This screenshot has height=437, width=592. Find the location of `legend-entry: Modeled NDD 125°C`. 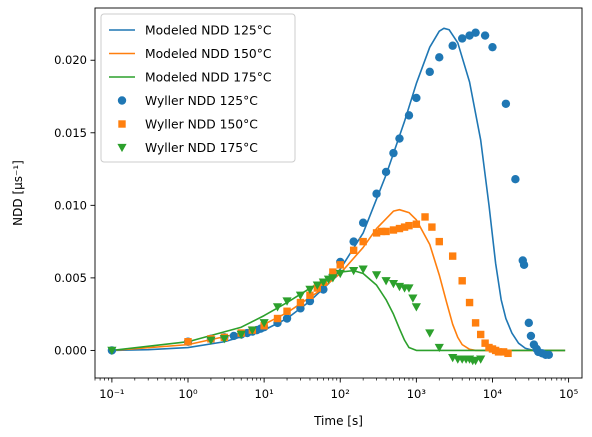

legend-entry: Modeled NDD 125°C is located at coordinates (190, 31).